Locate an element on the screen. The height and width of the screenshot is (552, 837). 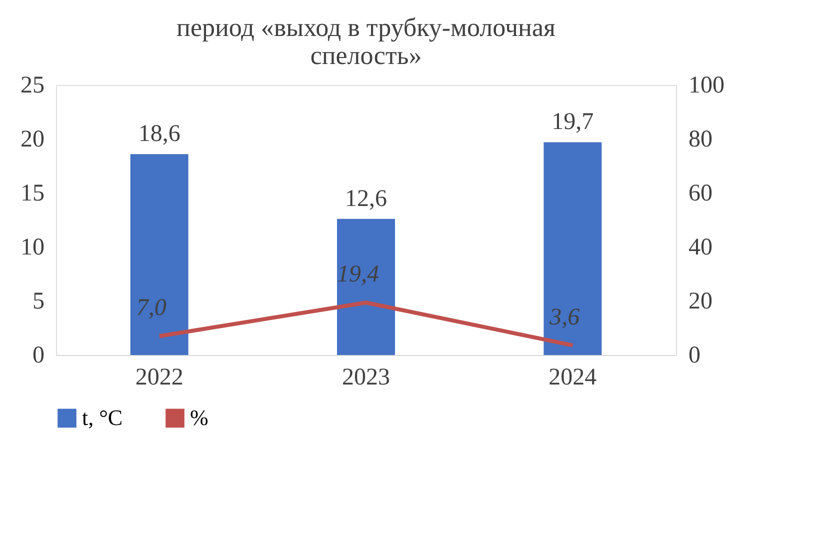
data-label: 19,4 is located at coordinates (358, 275).